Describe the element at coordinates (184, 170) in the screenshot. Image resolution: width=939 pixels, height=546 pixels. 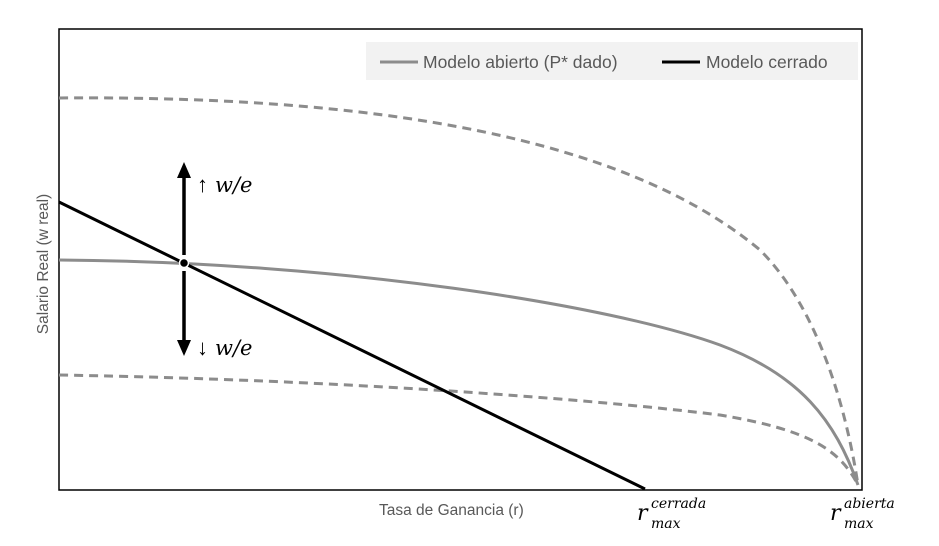
I see `up-arrow-head` at that location.